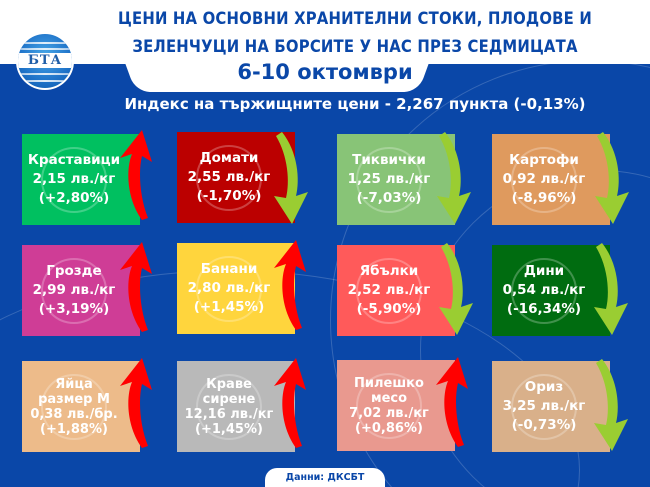 The height and width of the screenshot is (487, 650). Describe the element at coordinates (544, 160) in the screenshot. I see `product-name: Картофи` at that location.